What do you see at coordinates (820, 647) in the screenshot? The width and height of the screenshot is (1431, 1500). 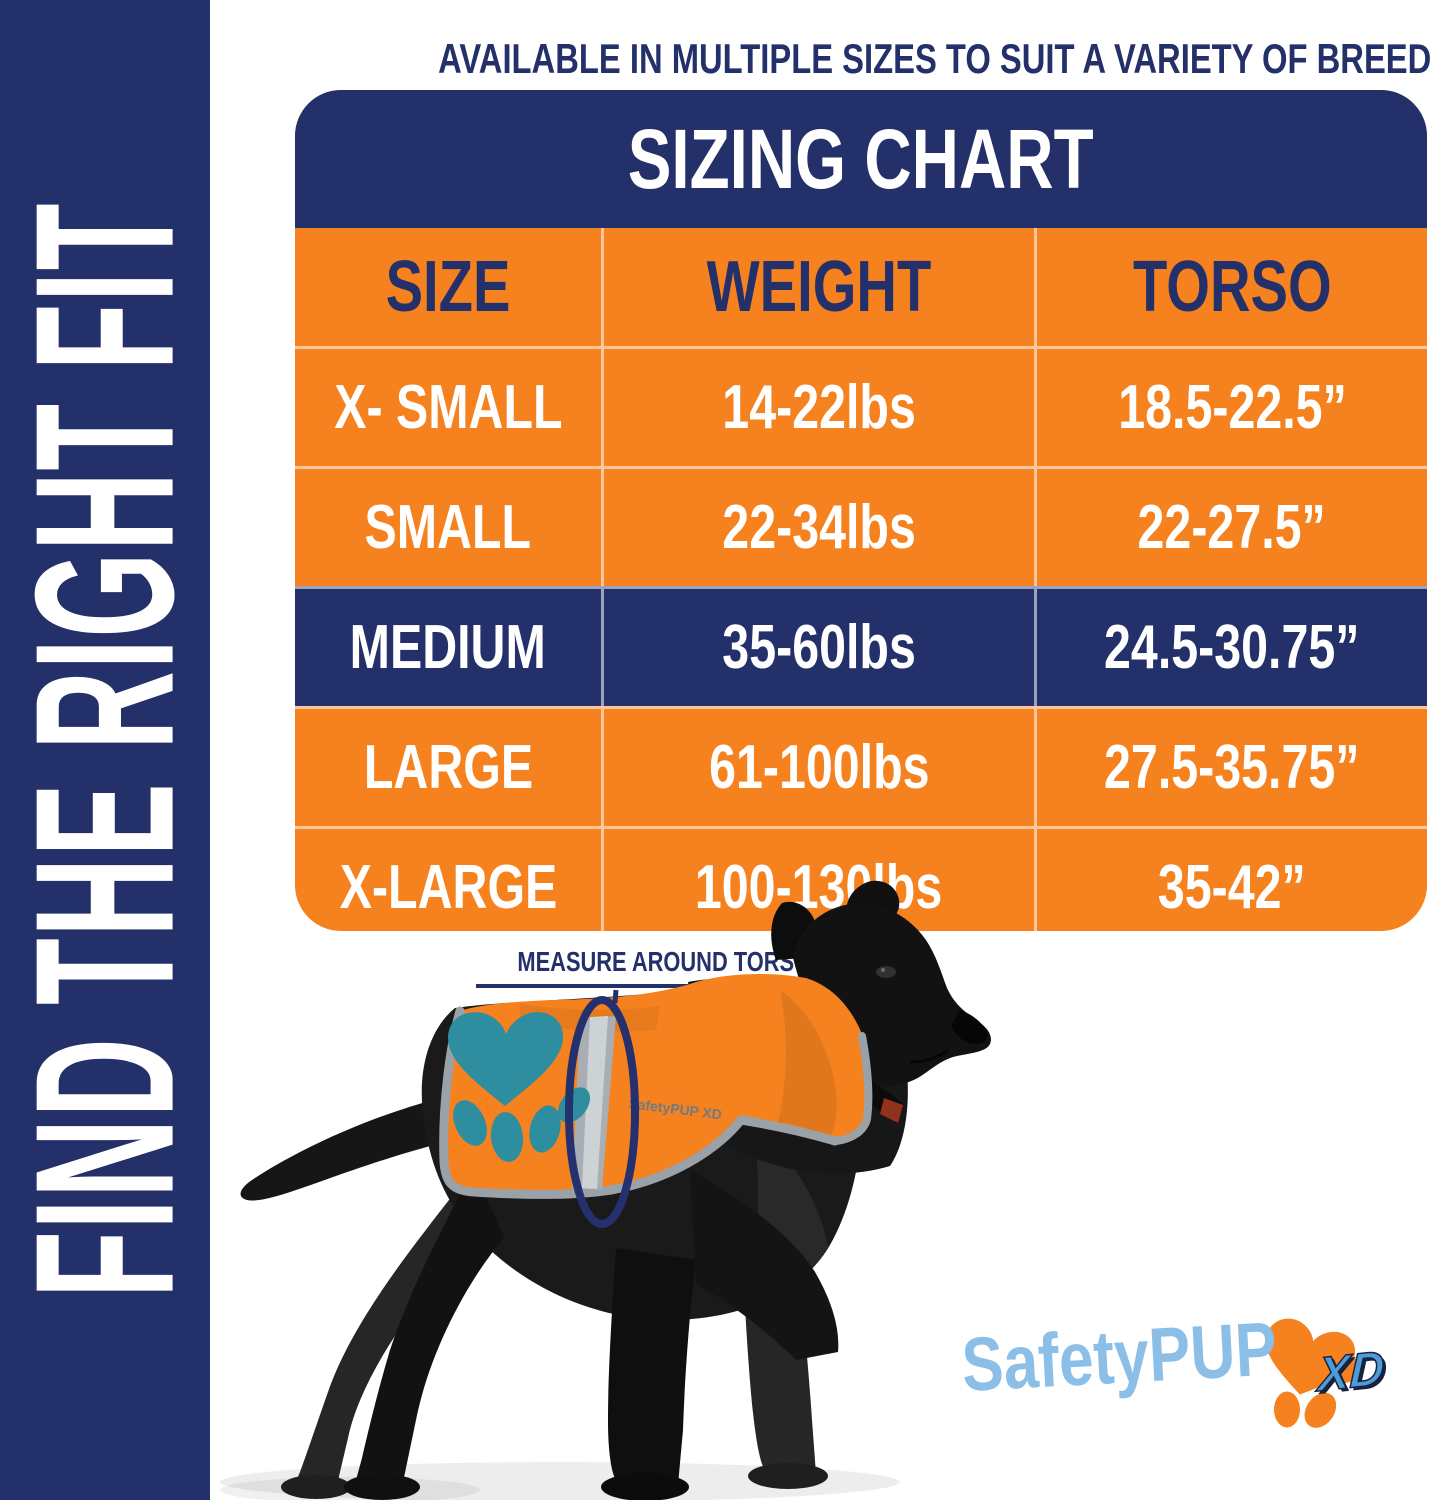 I see `cell-weight: 35-60lbs` at bounding box center [820, 647].